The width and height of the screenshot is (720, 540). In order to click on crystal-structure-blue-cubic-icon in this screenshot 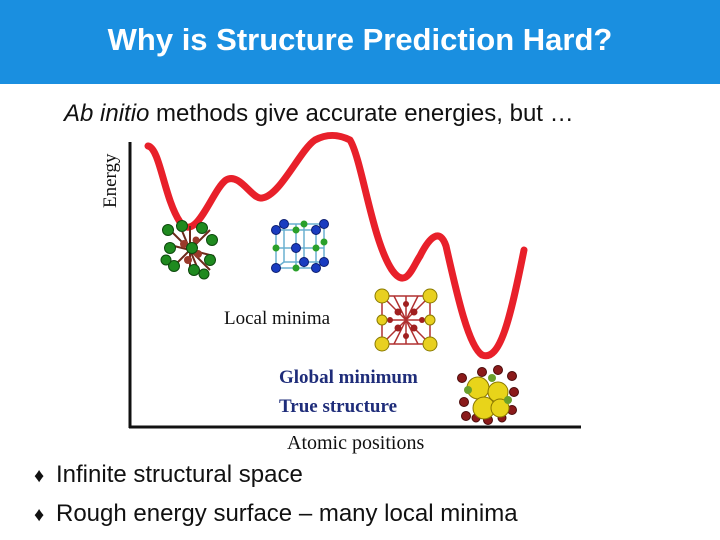, I will do `click(300, 246)`.